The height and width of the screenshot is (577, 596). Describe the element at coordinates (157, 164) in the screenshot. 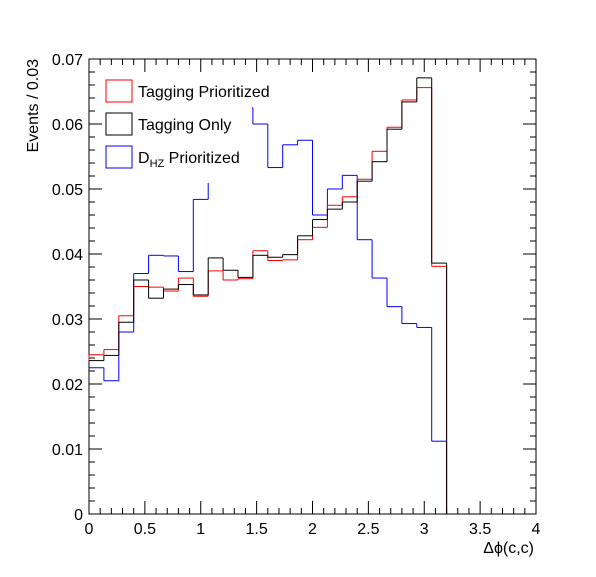

I see `legend-label-subscript: HZ` at that location.